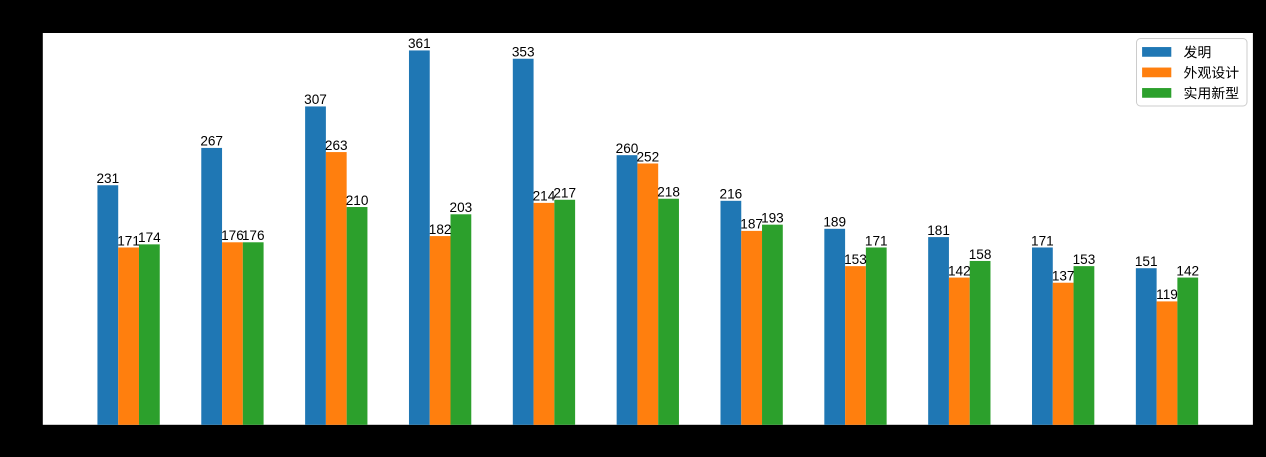 This screenshot has height=457, width=1266. I want to click on svg-text: 174, so click(149, 237).